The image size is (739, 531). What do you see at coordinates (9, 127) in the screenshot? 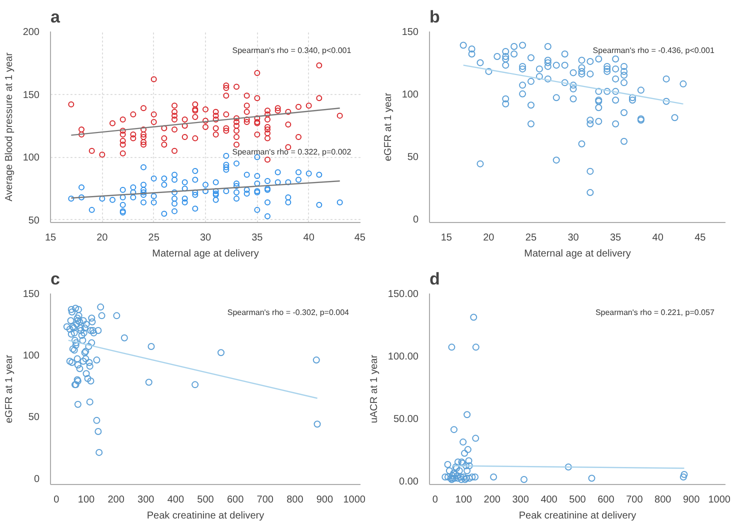
I see `y-axis-title: Average Blood pressure at 1 year` at bounding box center [9, 127].